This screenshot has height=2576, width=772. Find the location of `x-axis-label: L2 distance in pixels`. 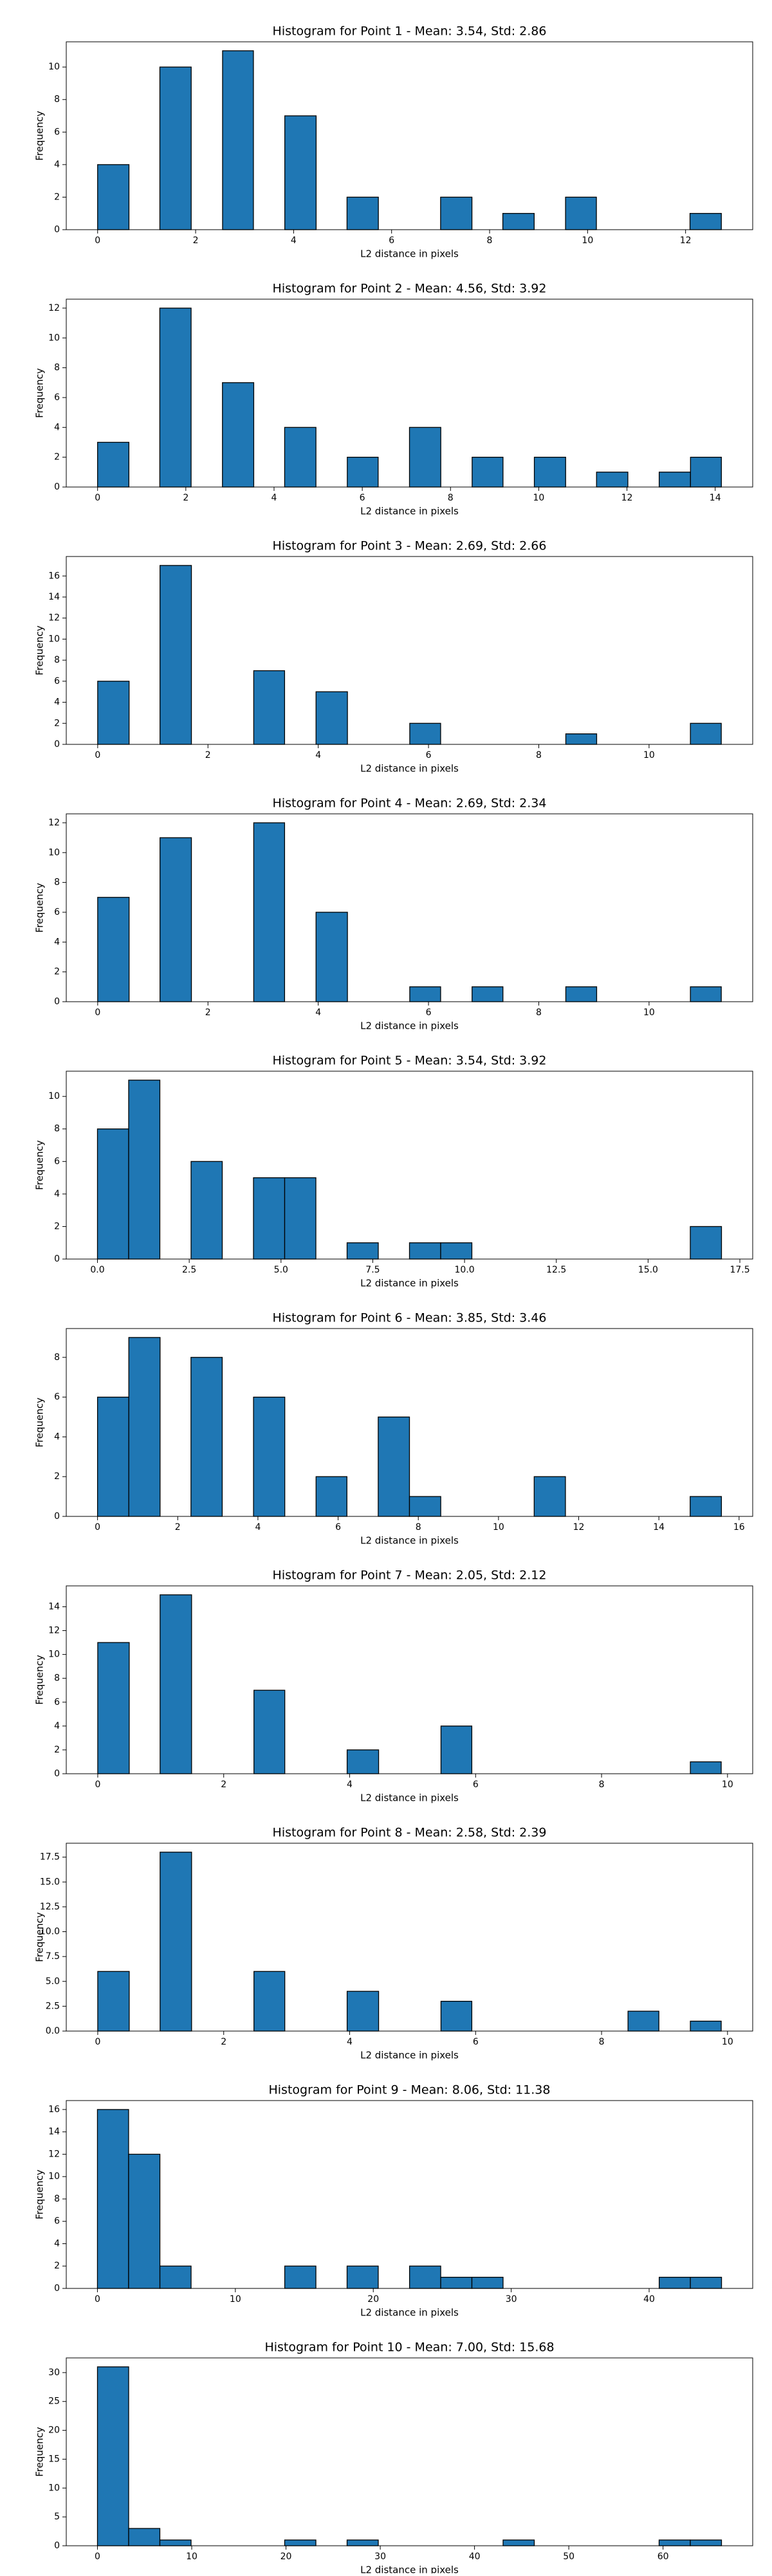

x-axis-label: L2 distance in pixels is located at coordinates (409, 2569).